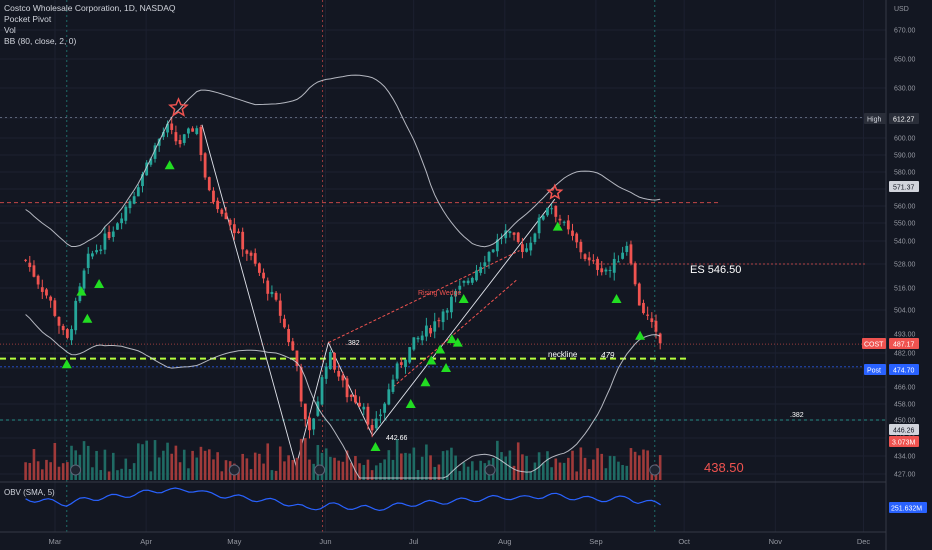 The width and height of the screenshot is (932, 550). What do you see at coordinates (904, 188) in the screenshot?
I see `bb-badge: 571.37` at bounding box center [904, 188].